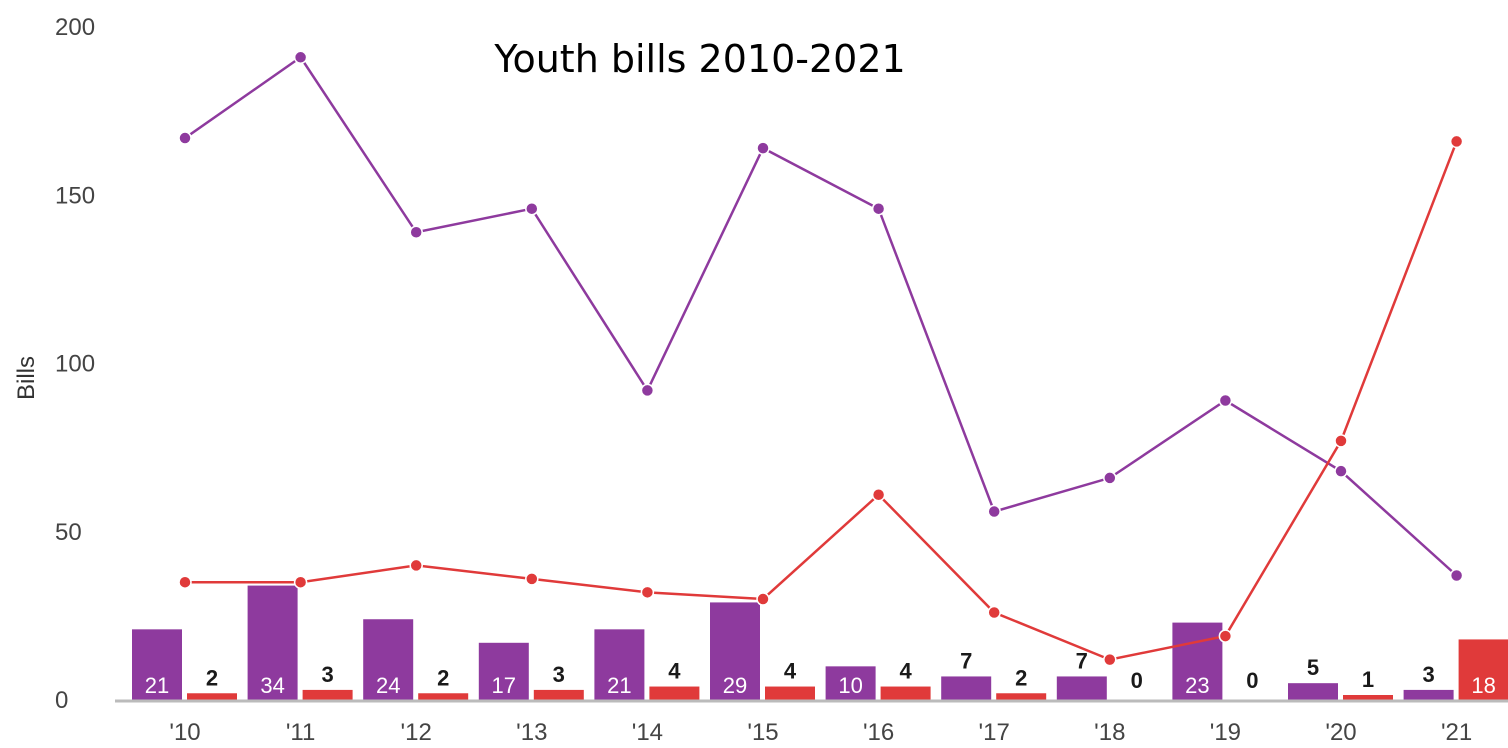  Describe the element at coordinates (26, 378) in the screenshot. I see `y-axis-label: Bills` at that location.